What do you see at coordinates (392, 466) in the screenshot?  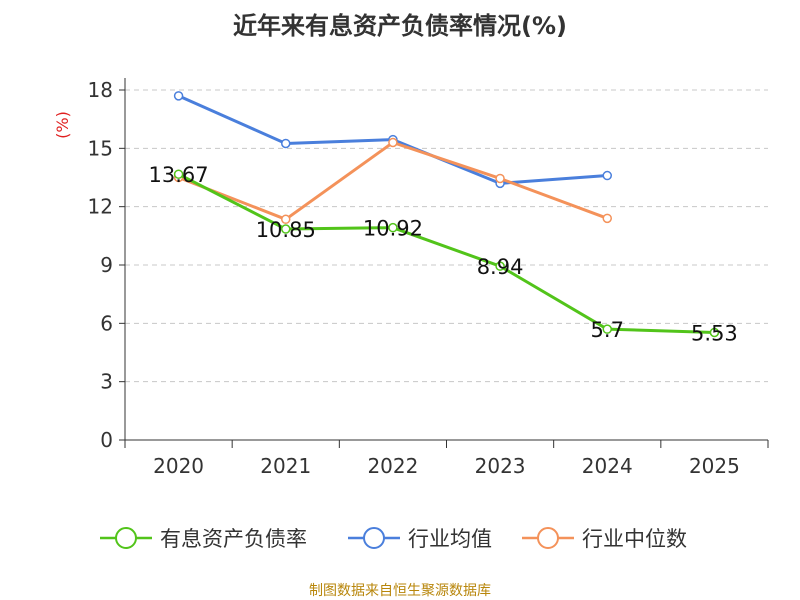 I see `x-tick-label: 2022` at bounding box center [392, 466].